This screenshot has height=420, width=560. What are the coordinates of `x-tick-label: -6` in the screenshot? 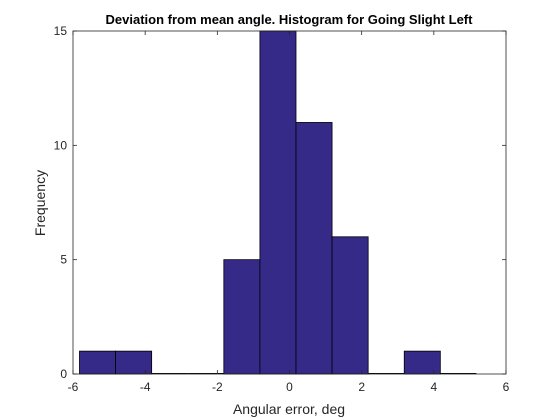 It's located at (73, 387).